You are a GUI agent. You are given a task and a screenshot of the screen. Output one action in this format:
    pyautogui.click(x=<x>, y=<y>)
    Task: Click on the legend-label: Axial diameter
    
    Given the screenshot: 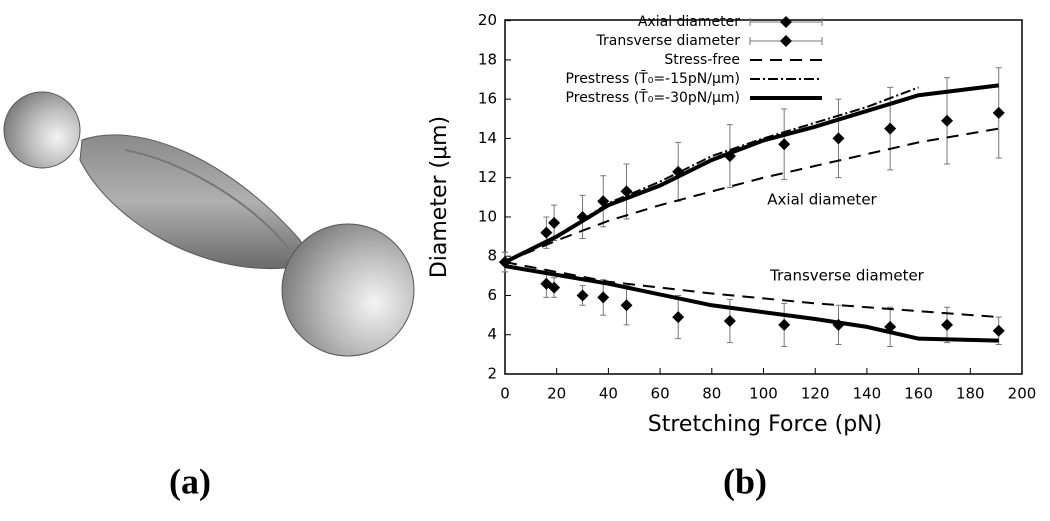 What is the action you would take?
    pyautogui.click(x=689, y=22)
    